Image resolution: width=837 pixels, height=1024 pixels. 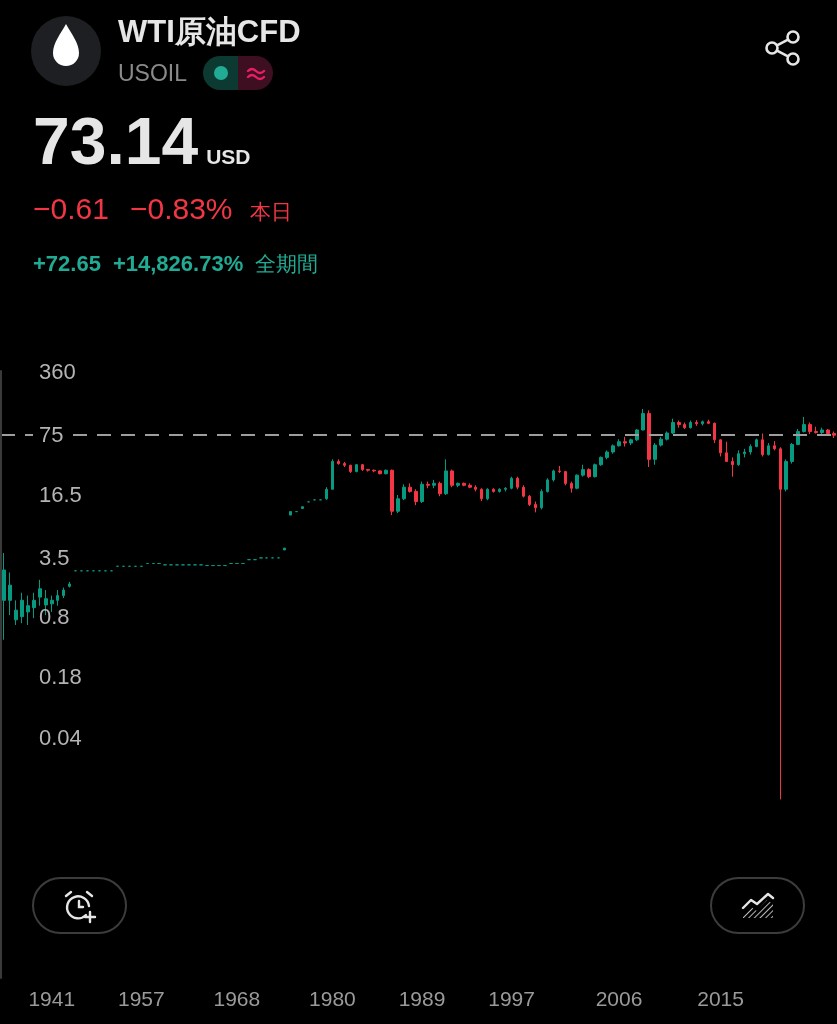 What do you see at coordinates (287, 263) in the screenshot?
I see `text: 全期間` at bounding box center [287, 263].